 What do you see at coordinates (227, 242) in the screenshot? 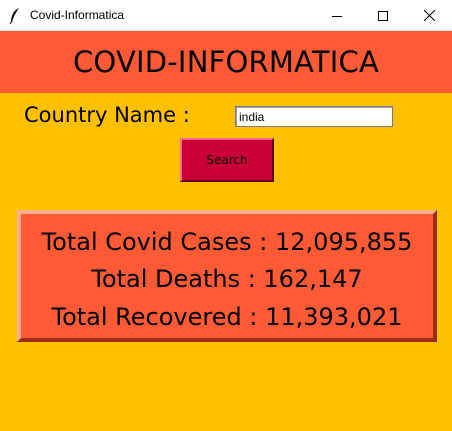
I see `total-cases-text: Total Covid Cases : 12,095,855` at bounding box center [227, 242].